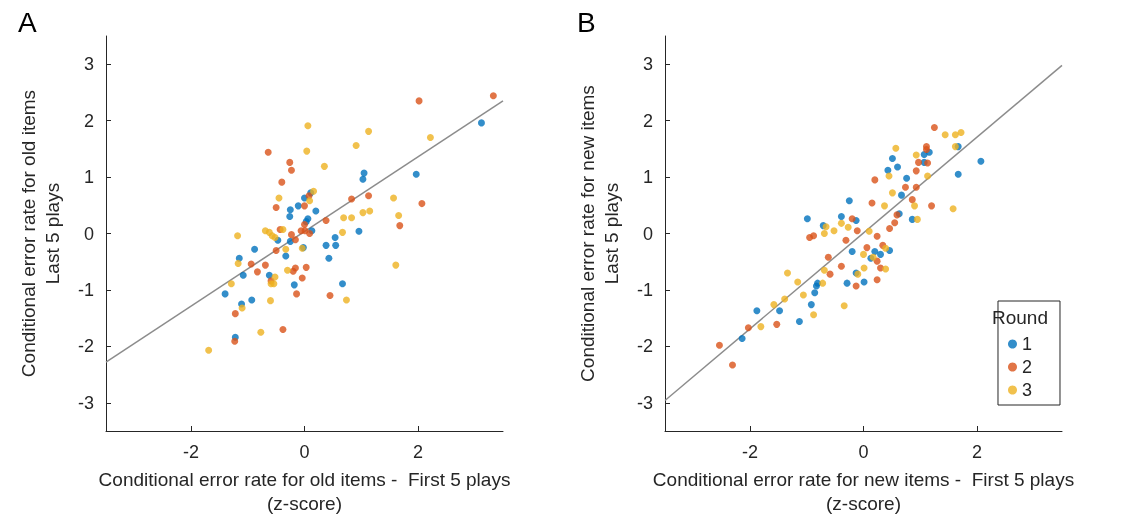 This screenshot has width=1134, height=528. What do you see at coordinates (1026, 367) in the screenshot?
I see `legend-label: 2` at bounding box center [1026, 367].